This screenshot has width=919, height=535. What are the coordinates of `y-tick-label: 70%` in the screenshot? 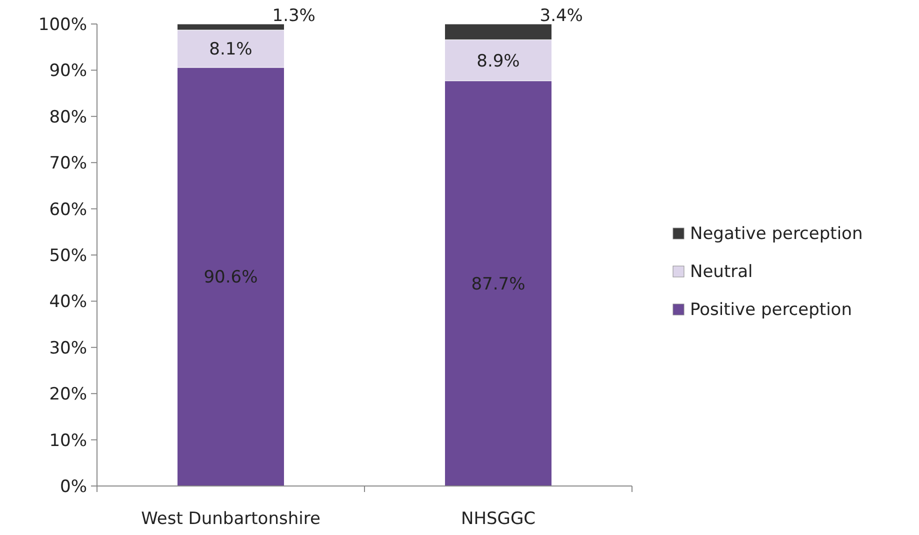 It's located at (68, 164).